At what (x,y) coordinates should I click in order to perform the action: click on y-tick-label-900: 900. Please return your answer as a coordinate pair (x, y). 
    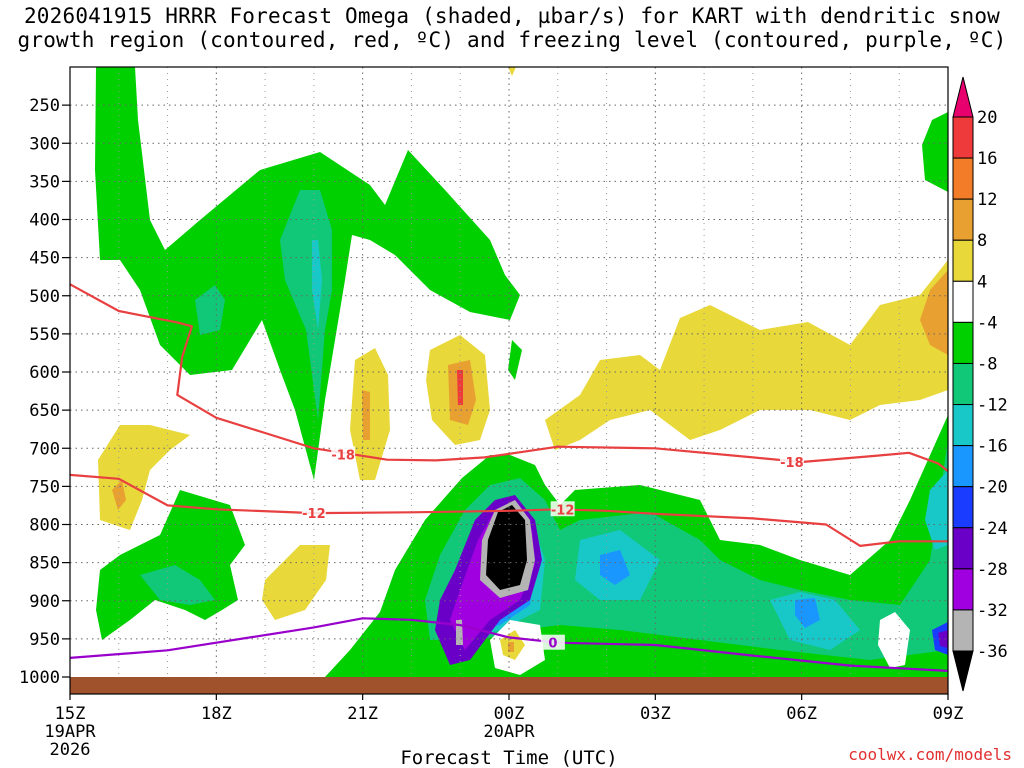
    Looking at the image, I should click on (44, 602).